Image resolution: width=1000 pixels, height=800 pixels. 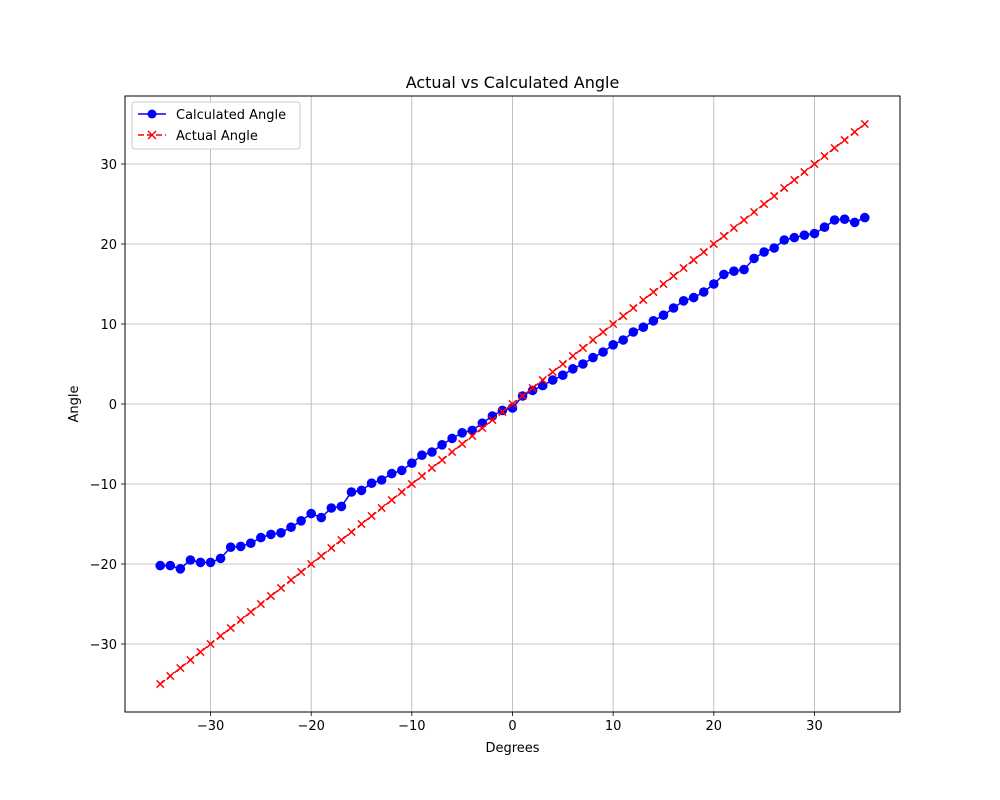 What do you see at coordinates (310, 726) in the screenshot?
I see `x-tick-label: −20` at bounding box center [310, 726].